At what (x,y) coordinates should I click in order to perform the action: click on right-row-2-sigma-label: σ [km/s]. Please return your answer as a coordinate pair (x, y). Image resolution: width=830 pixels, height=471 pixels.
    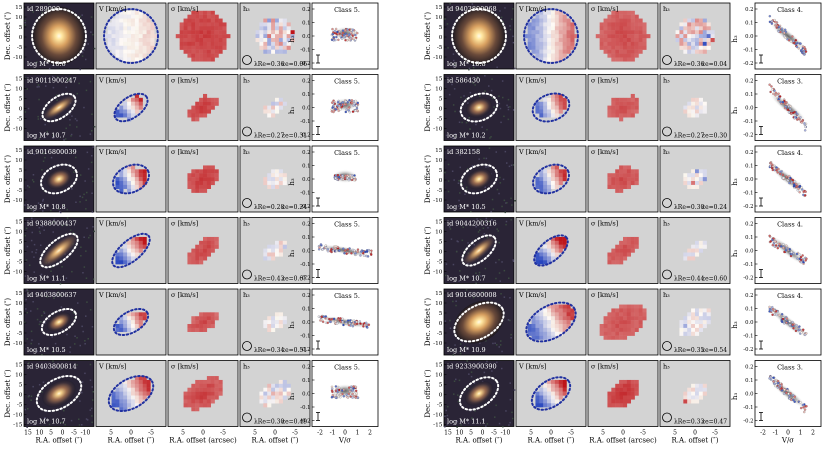
    Looking at the image, I should click on (604, 81).